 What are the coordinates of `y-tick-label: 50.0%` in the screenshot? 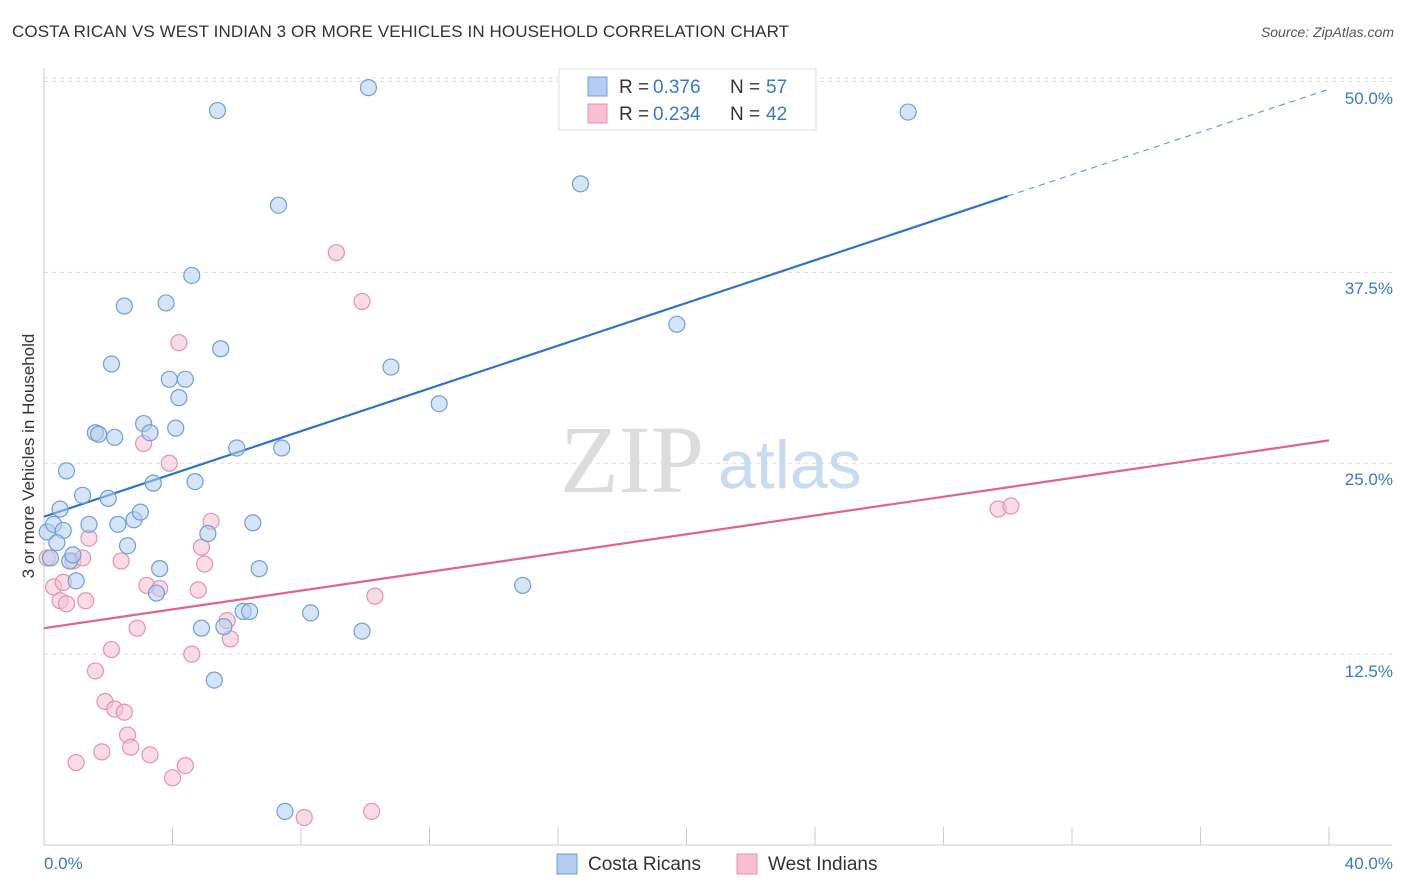 It's located at (1369, 98).